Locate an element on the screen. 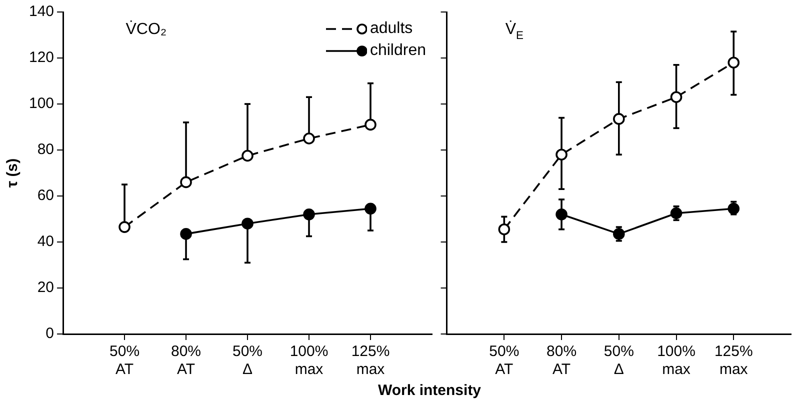 The image size is (799, 416). x-axis-title: Work intensity is located at coordinates (429, 390).